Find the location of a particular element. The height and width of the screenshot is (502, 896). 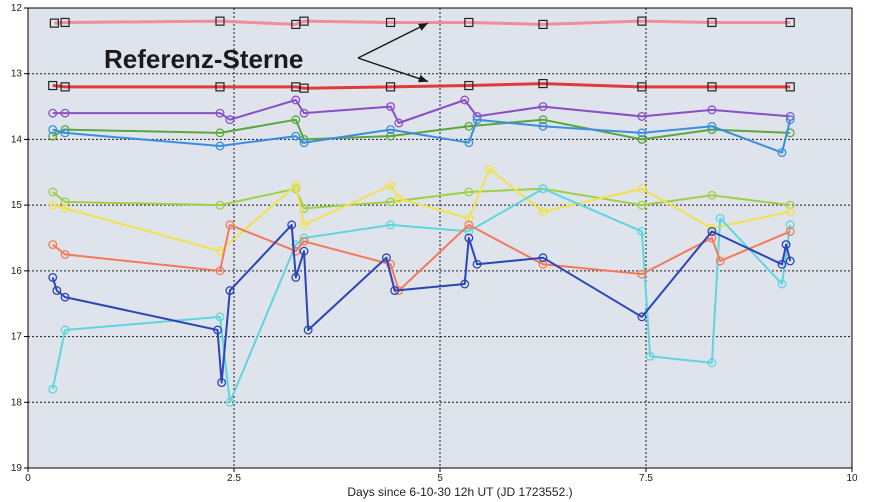

y-tick-label: 19 is located at coordinates (17, 468).